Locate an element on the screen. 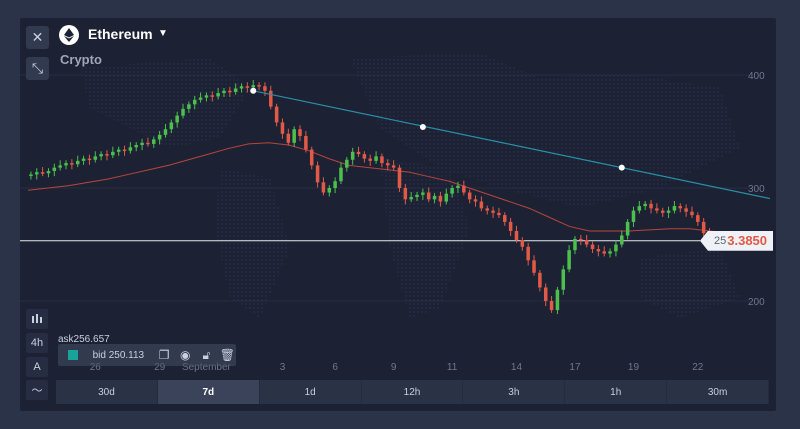 The image size is (800, 429). y-axis: 400 300 200 is located at coordinates (756, 189).